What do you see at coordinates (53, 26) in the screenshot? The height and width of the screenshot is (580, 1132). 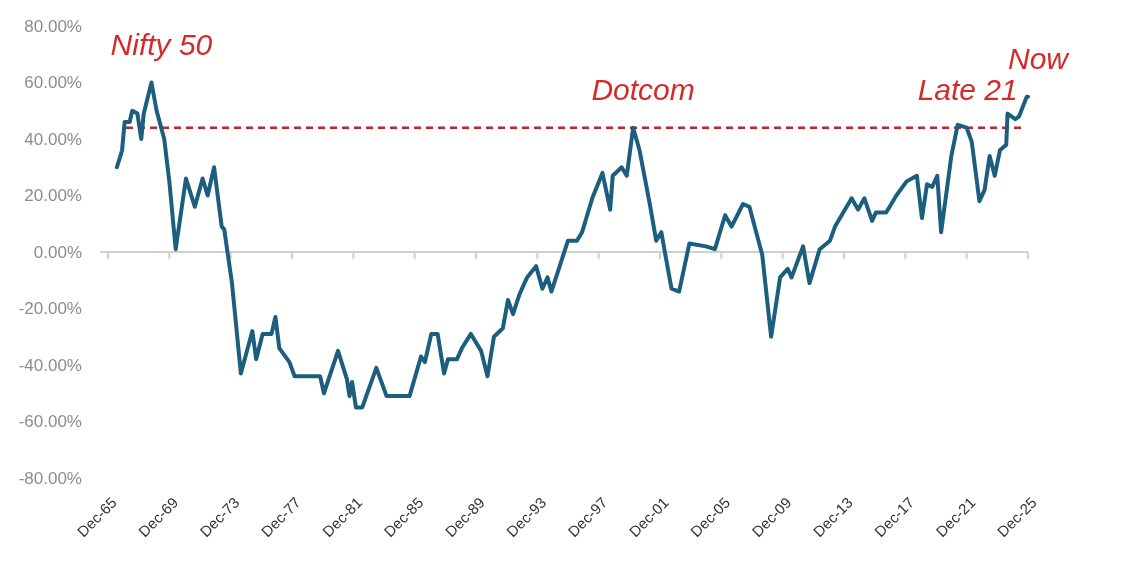 I see `y-tick-label: 80.00%` at bounding box center [53, 26].